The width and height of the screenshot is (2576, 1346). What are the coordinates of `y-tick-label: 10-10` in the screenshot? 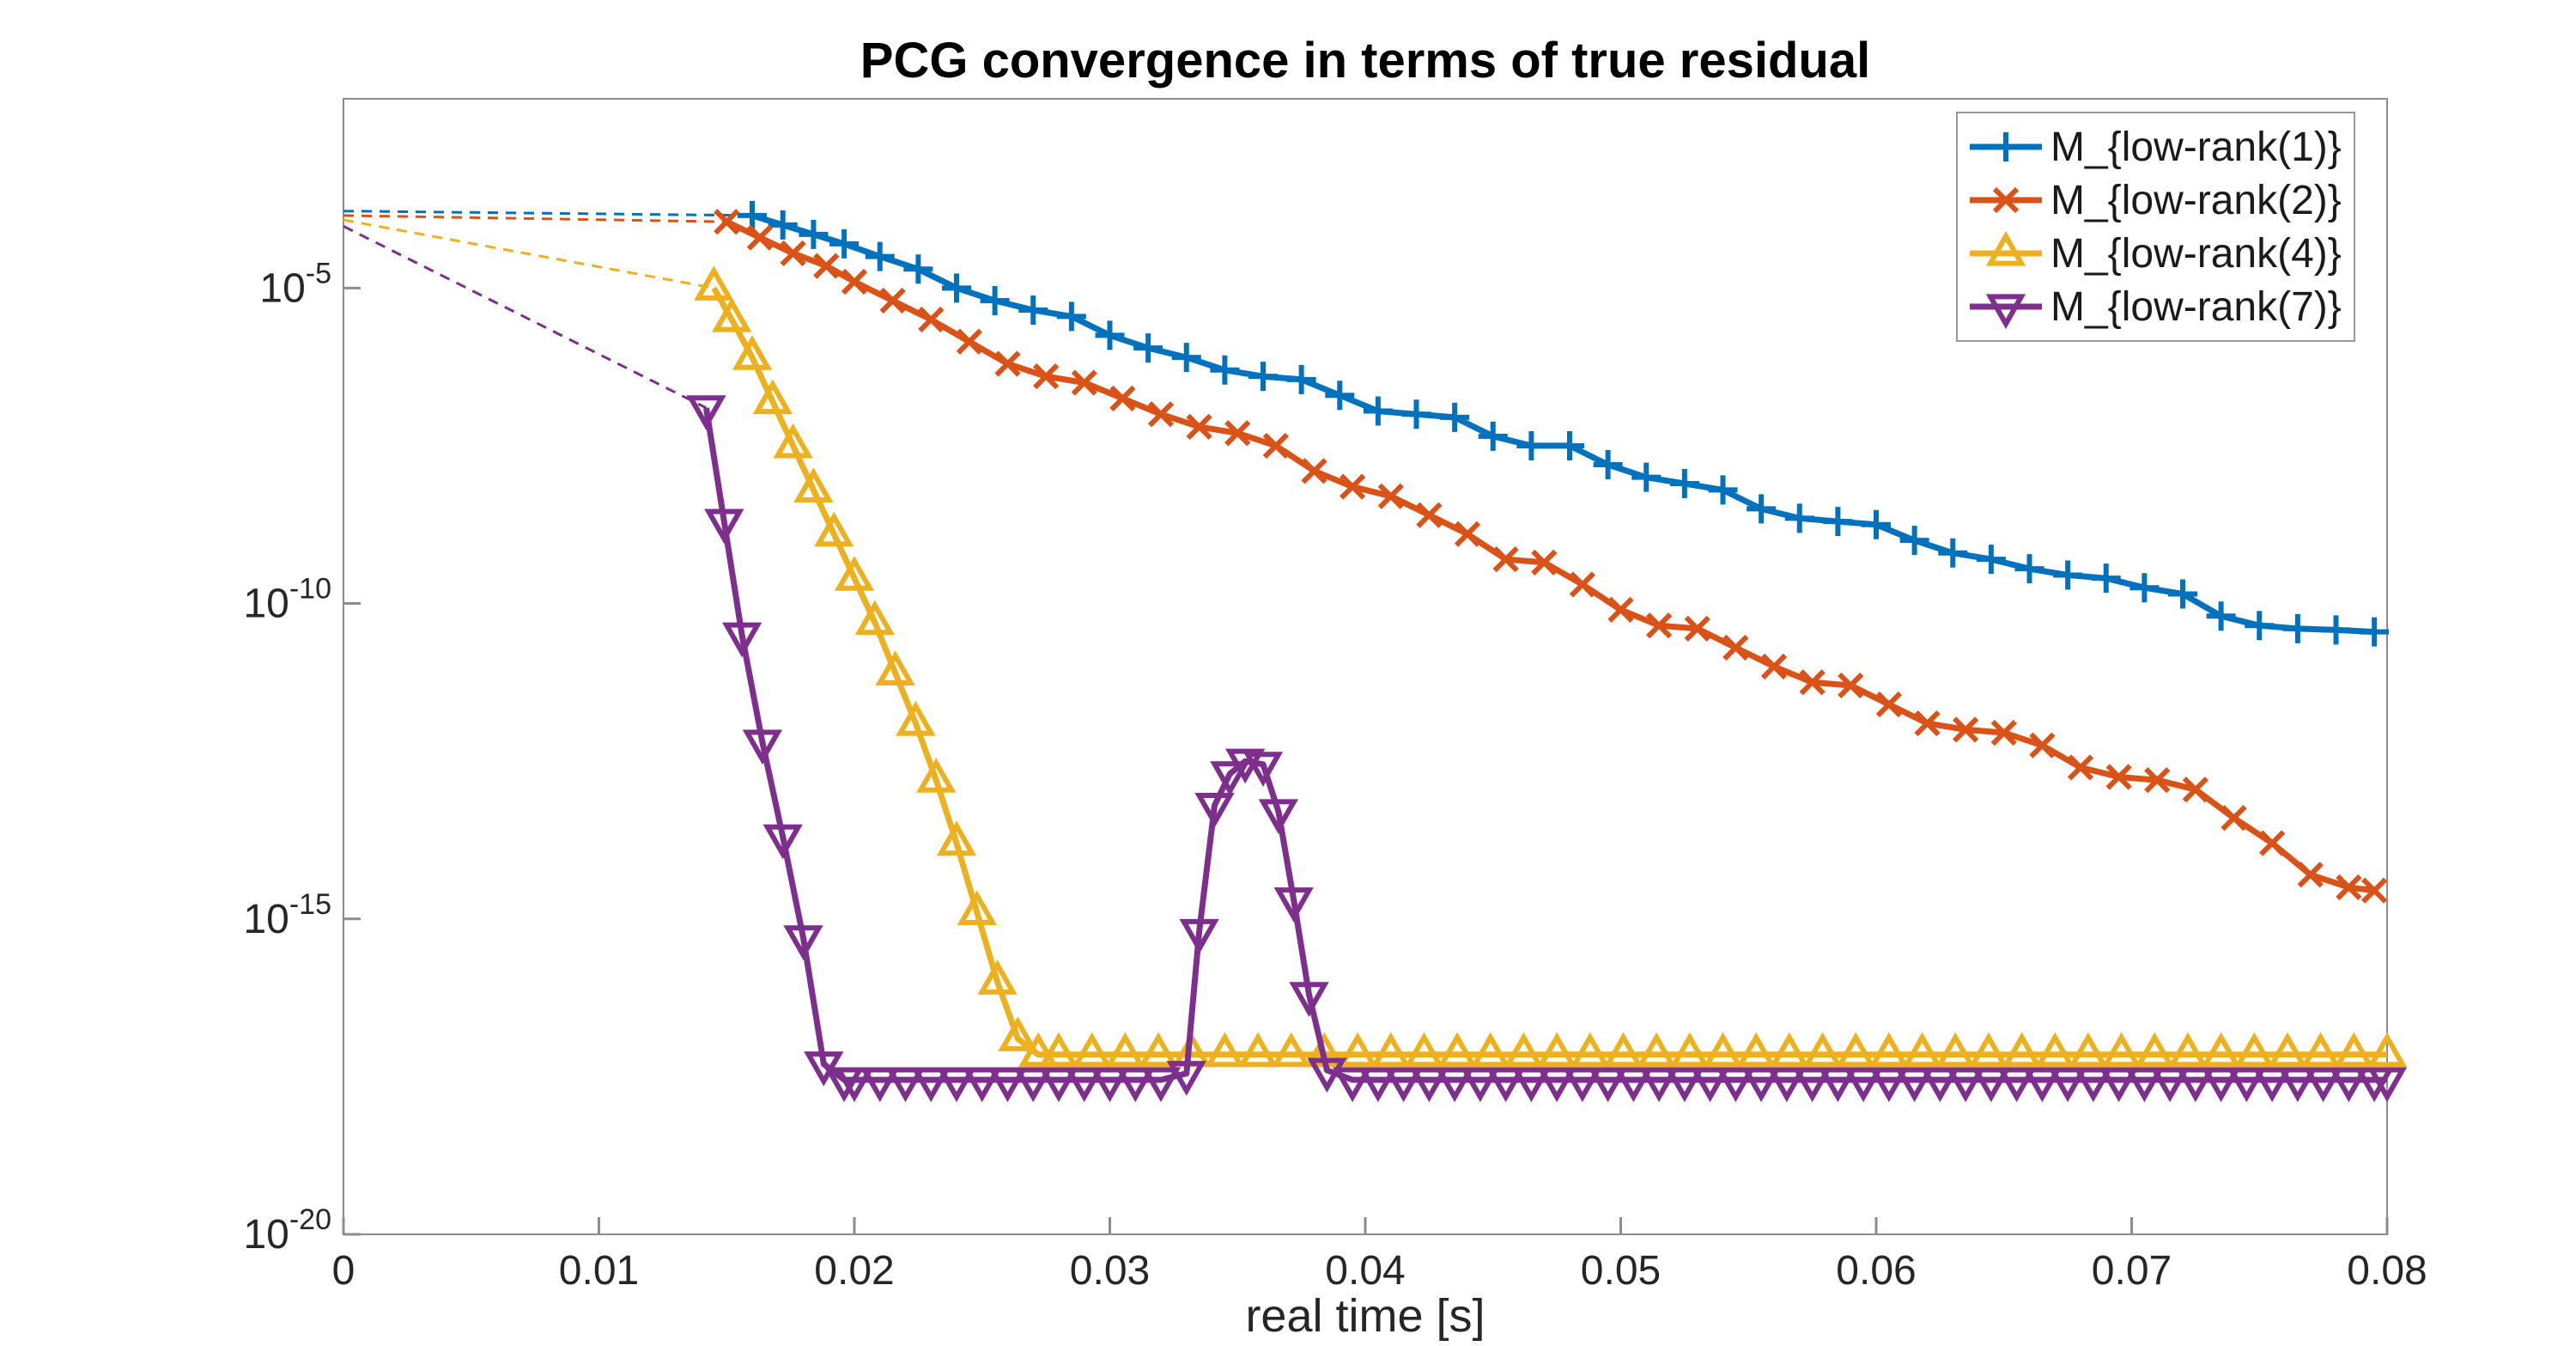 It's located at (287, 600).